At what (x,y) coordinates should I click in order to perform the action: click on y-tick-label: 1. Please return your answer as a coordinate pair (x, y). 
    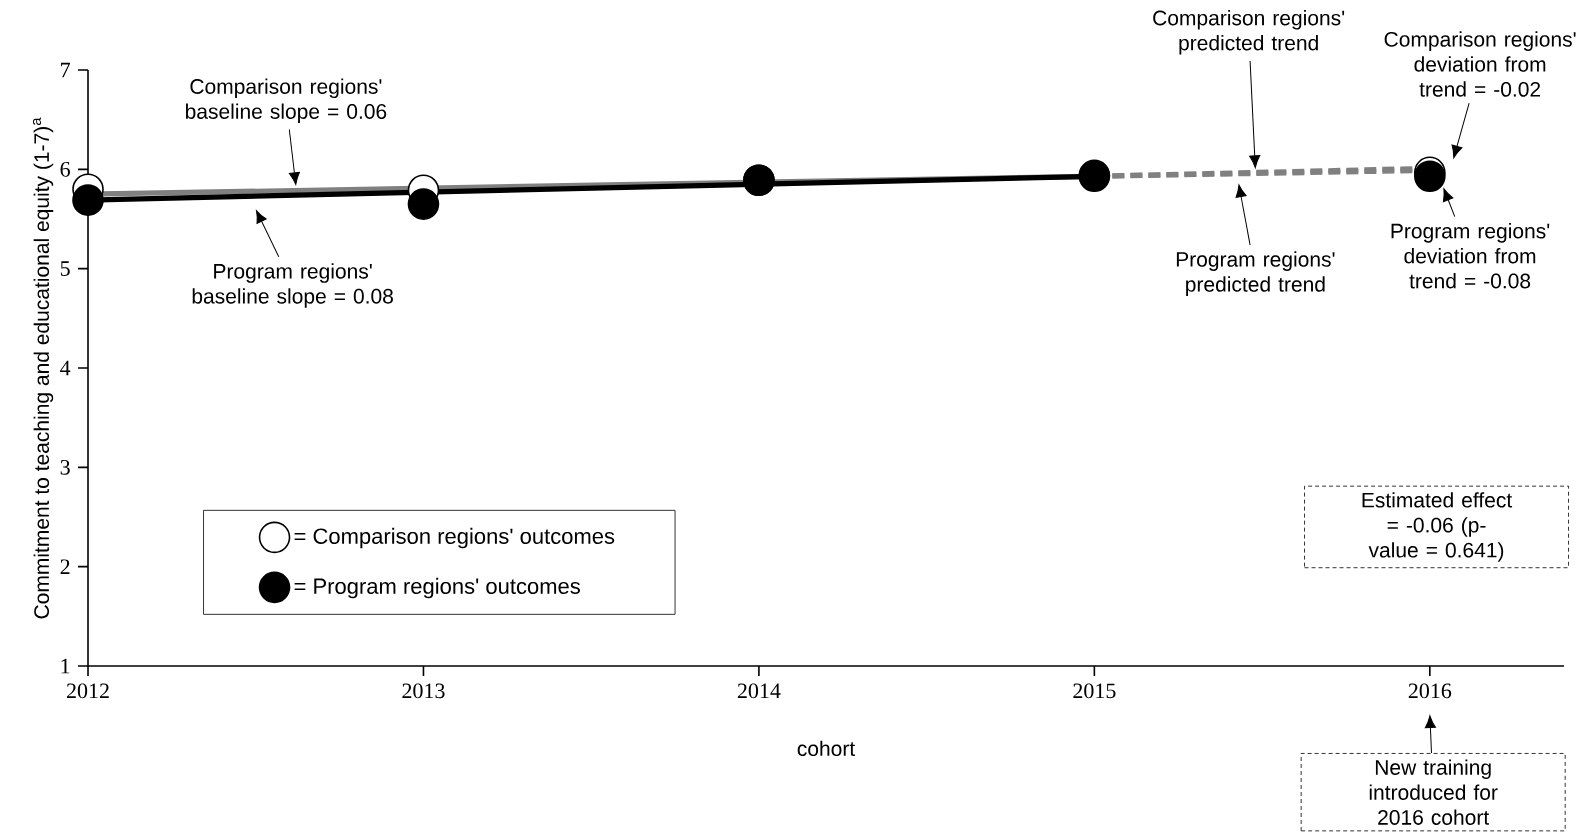
    Looking at the image, I should click on (65, 666).